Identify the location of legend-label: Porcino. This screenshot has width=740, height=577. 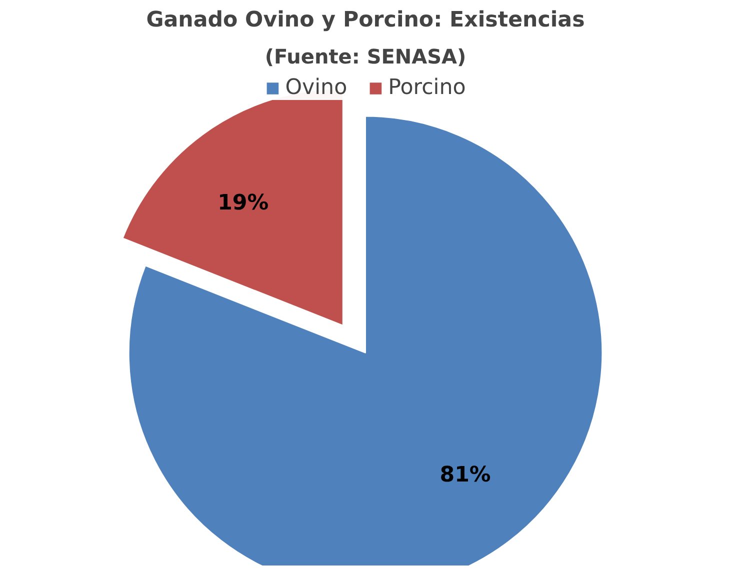
(427, 87).